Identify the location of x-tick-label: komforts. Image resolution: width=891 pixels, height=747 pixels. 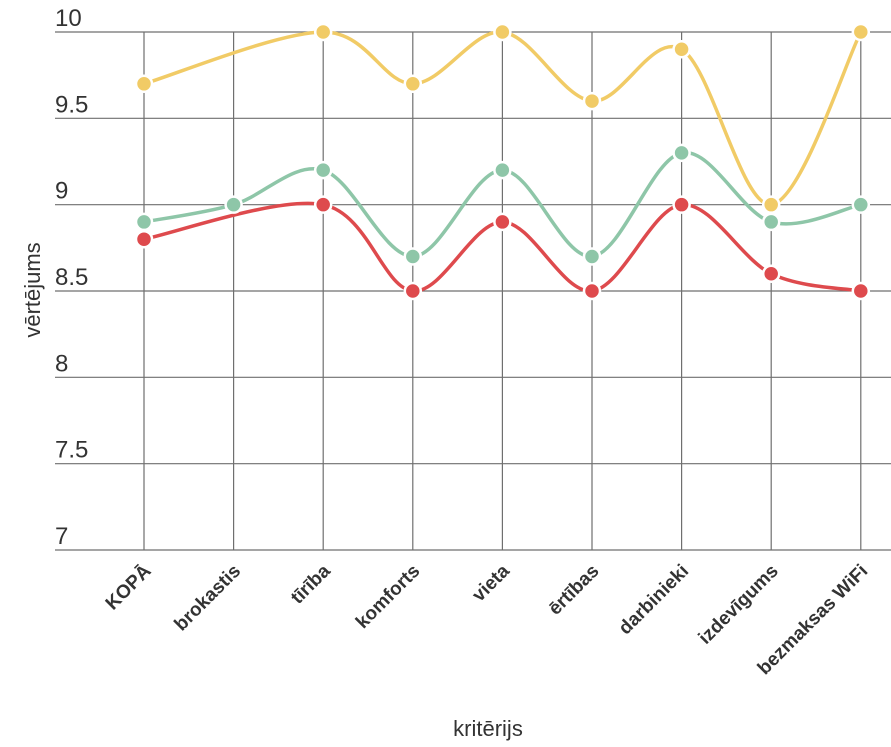
(388, 597).